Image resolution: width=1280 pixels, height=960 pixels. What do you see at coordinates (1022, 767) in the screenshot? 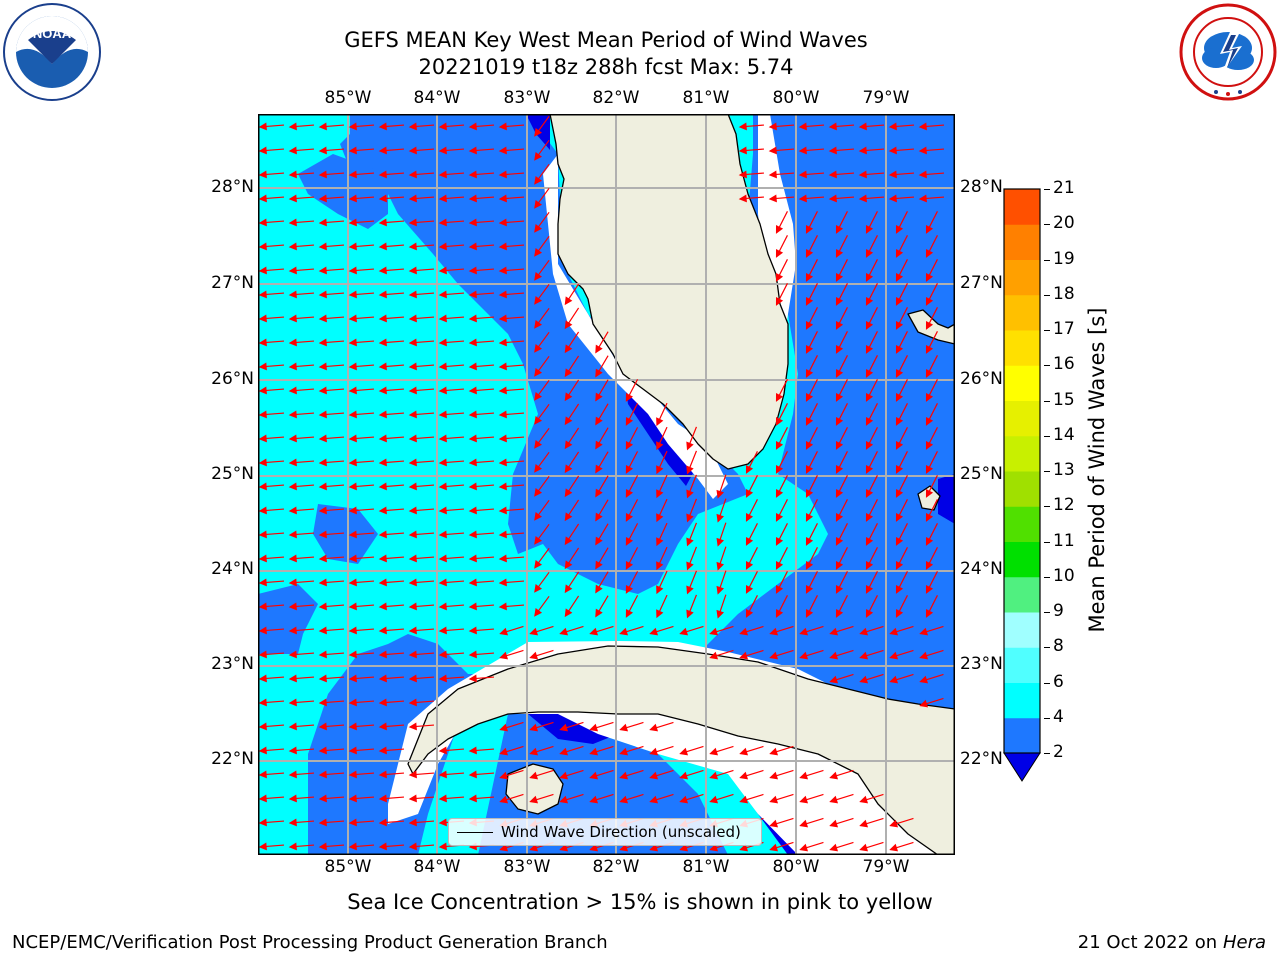
I see `colorbar-under-triangle` at bounding box center [1022, 767].